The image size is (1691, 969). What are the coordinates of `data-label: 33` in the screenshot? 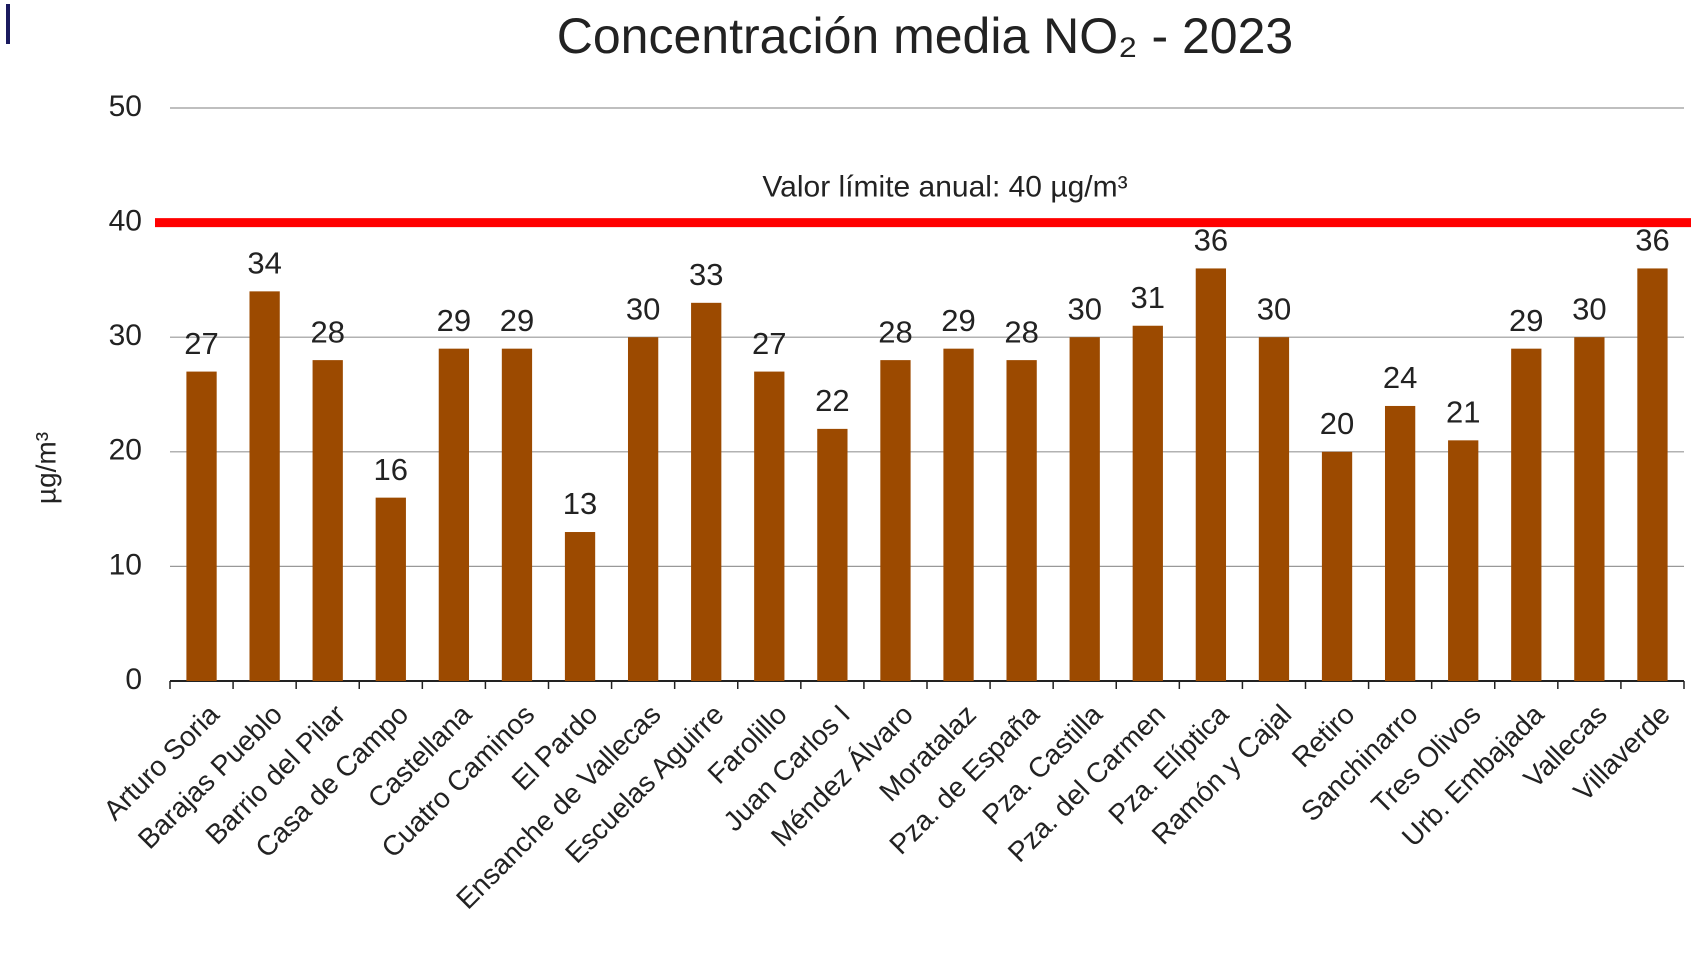 It's located at (706, 274).